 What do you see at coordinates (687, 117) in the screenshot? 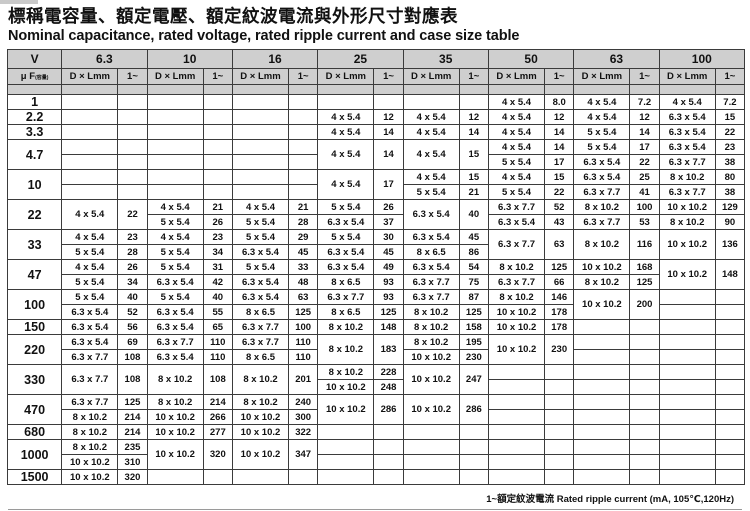
I see `dimension-100: 6.3 x 5.4` at bounding box center [687, 117].